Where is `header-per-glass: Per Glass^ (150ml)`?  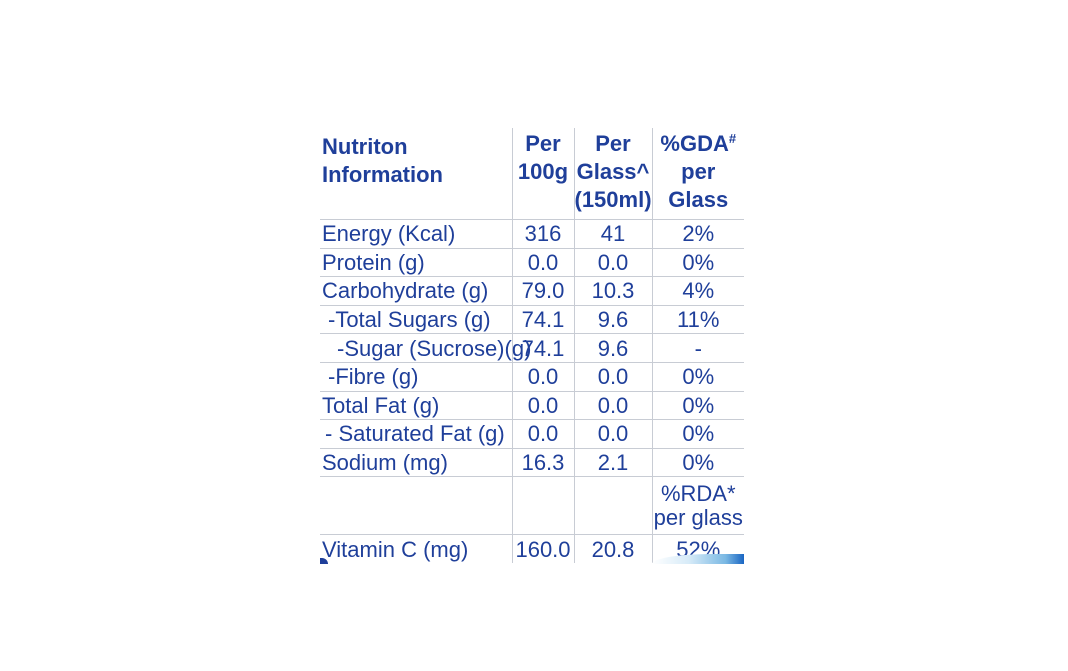 header-per-glass: Per Glass^ (150ml) is located at coordinates (612, 174).